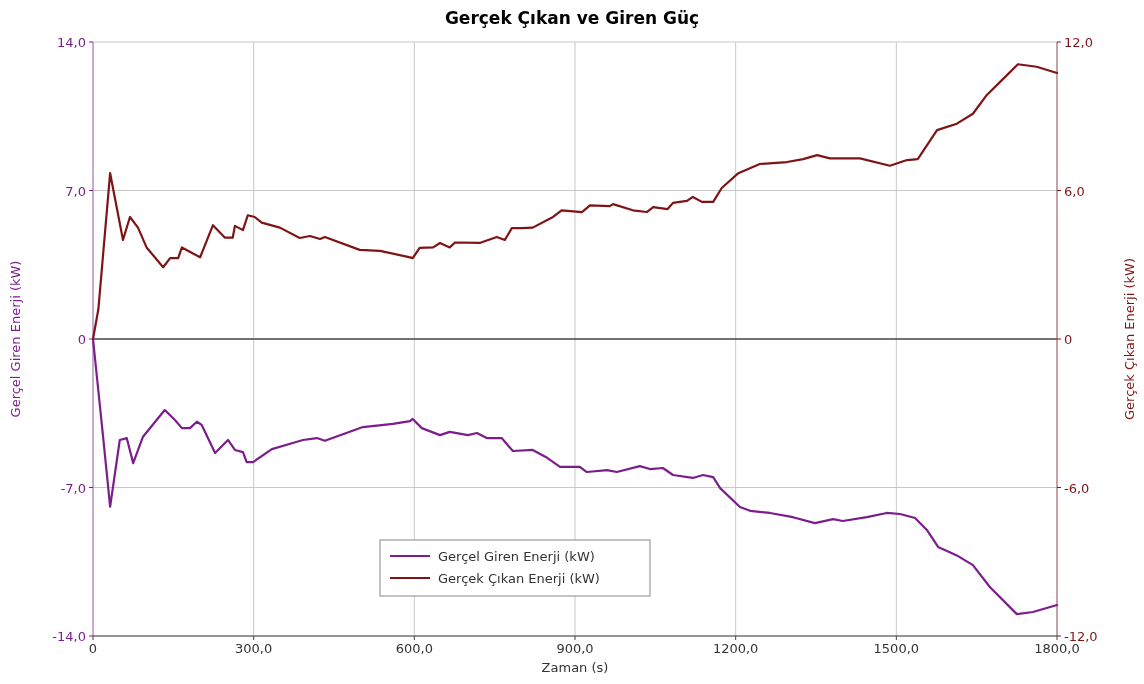 The image size is (1144, 684). Describe the element at coordinates (1077, 488) in the screenshot. I see `y2-tick-label: -6,0` at that location.